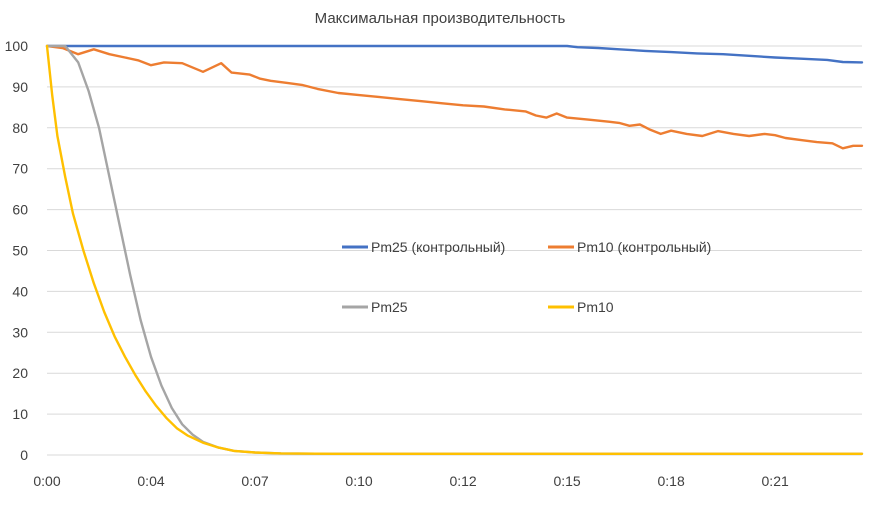 This screenshot has width=881, height=527. Describe the element at coordinates (440, 18) in the screenshot. I see `chart-title: Максимальная производительность` at that location.